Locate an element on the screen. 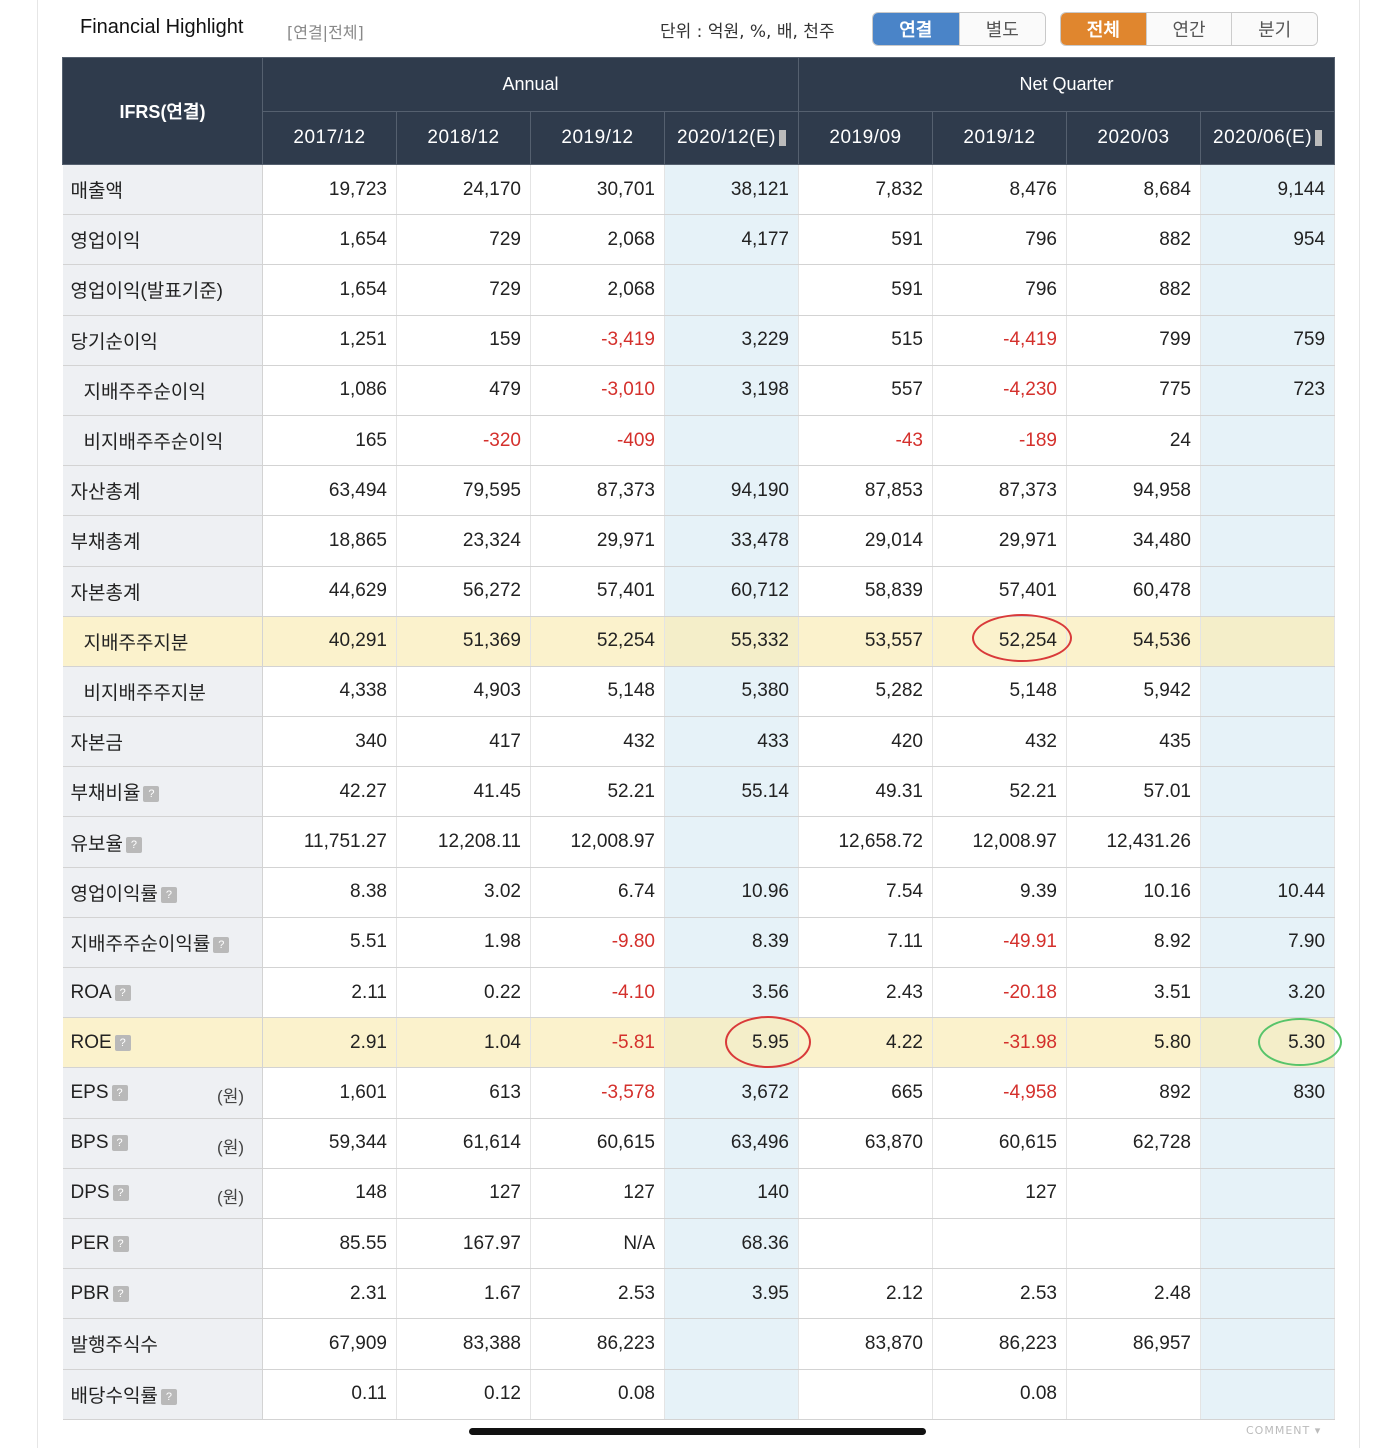  table-cell: 5.95 is located at coordinates (731, 1043).